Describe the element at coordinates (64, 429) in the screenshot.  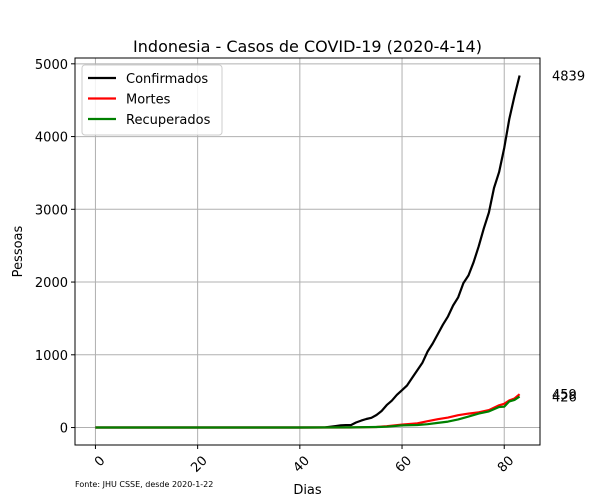
I see `y-tick-label: 0` at that location.